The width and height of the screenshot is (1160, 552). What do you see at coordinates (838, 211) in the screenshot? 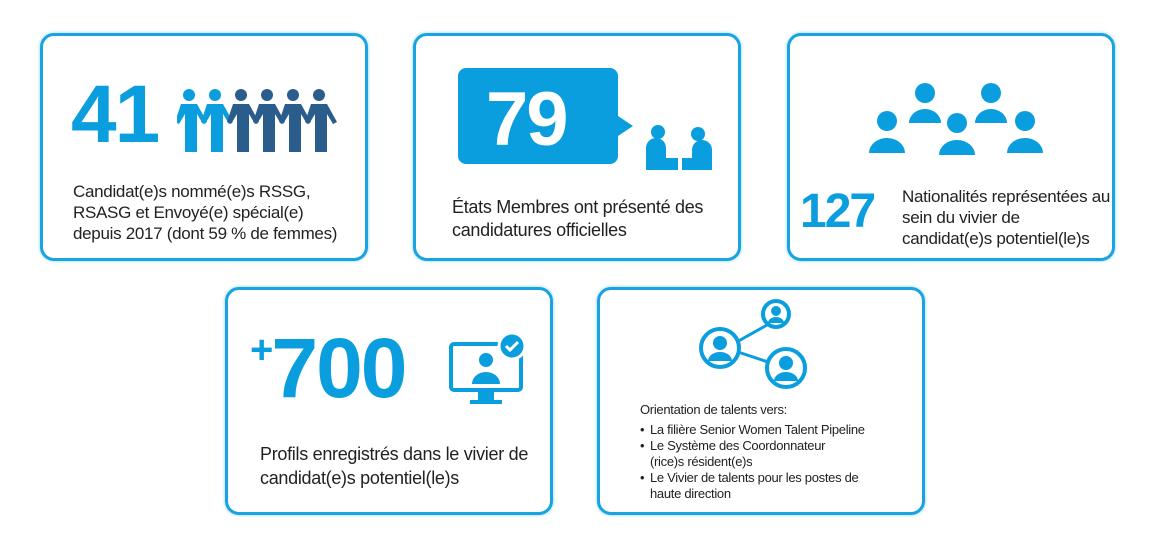
I see `stat-number: 127` at bounding box center [838, 211].